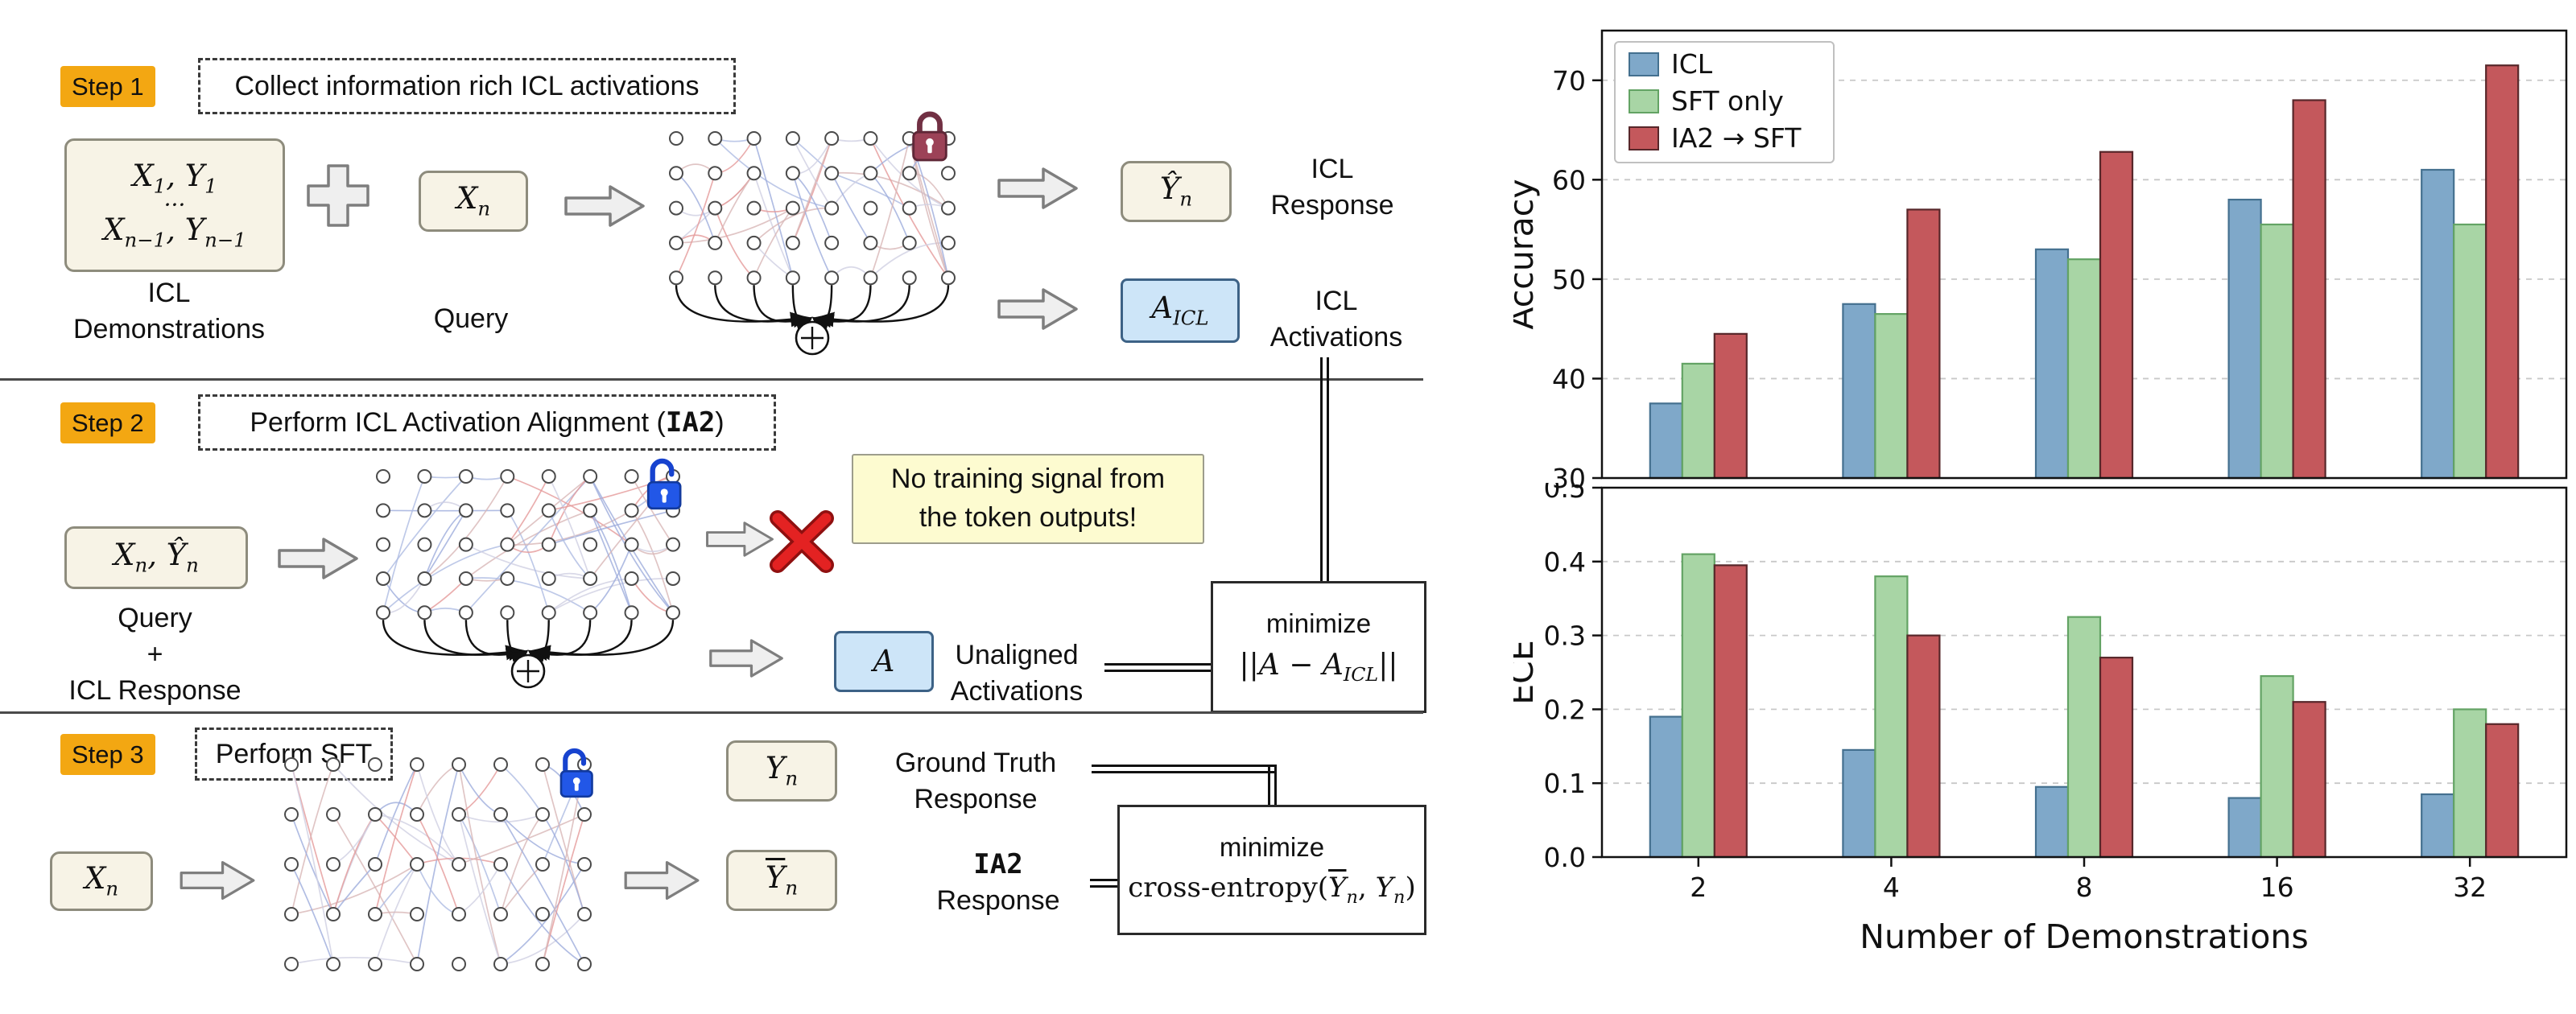  I want to click on query-response-value: Xn, Ŷn, so click(156, 557).